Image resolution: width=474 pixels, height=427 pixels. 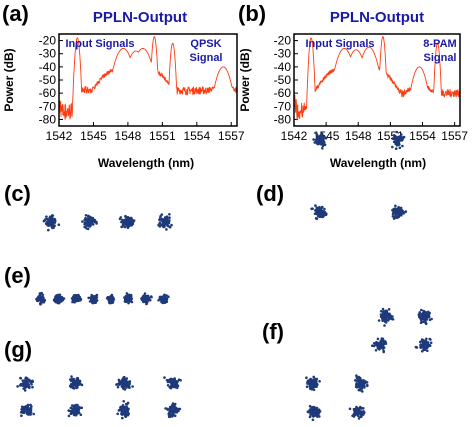 I want to click on panel-label-b: (b), so click(x=252, y=13).